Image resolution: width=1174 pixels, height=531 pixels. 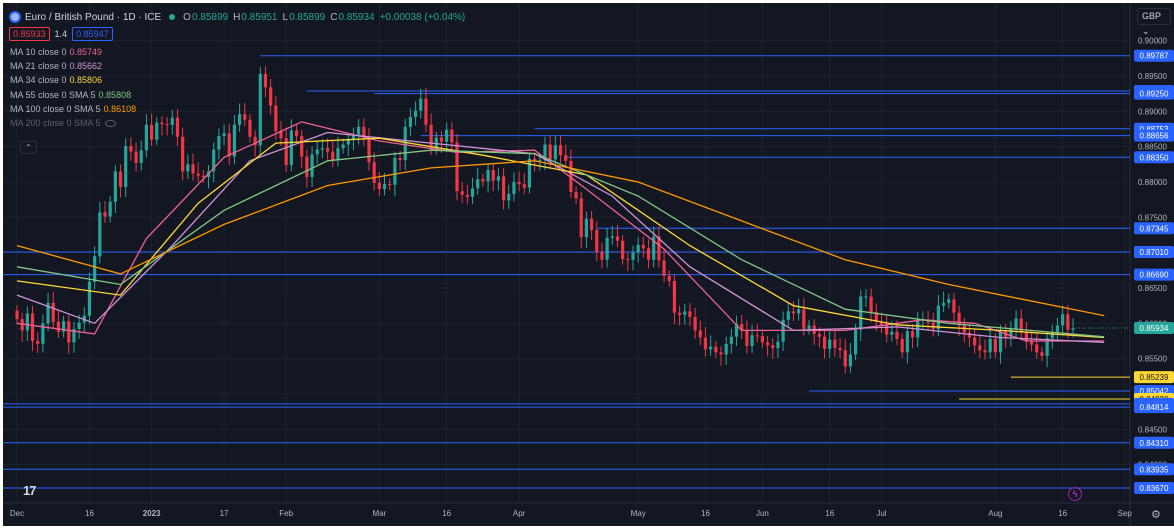 I want to click on tradingview-logo: 17, so click(x=30, y=490).